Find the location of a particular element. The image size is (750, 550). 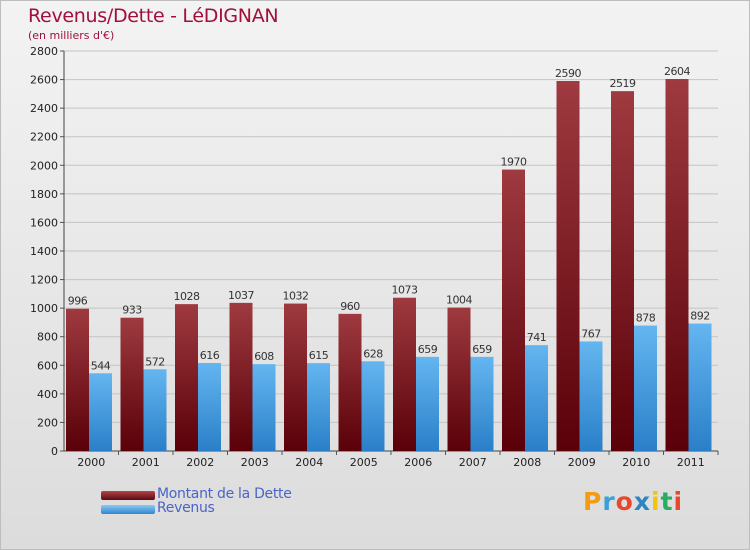

data-label-revenus: 767 is located at coordinates (591, 333).